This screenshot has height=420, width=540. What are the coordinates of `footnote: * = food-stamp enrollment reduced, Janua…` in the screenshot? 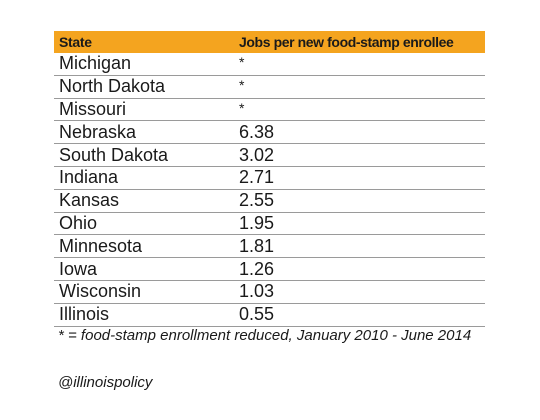 It's located at (265, 335).